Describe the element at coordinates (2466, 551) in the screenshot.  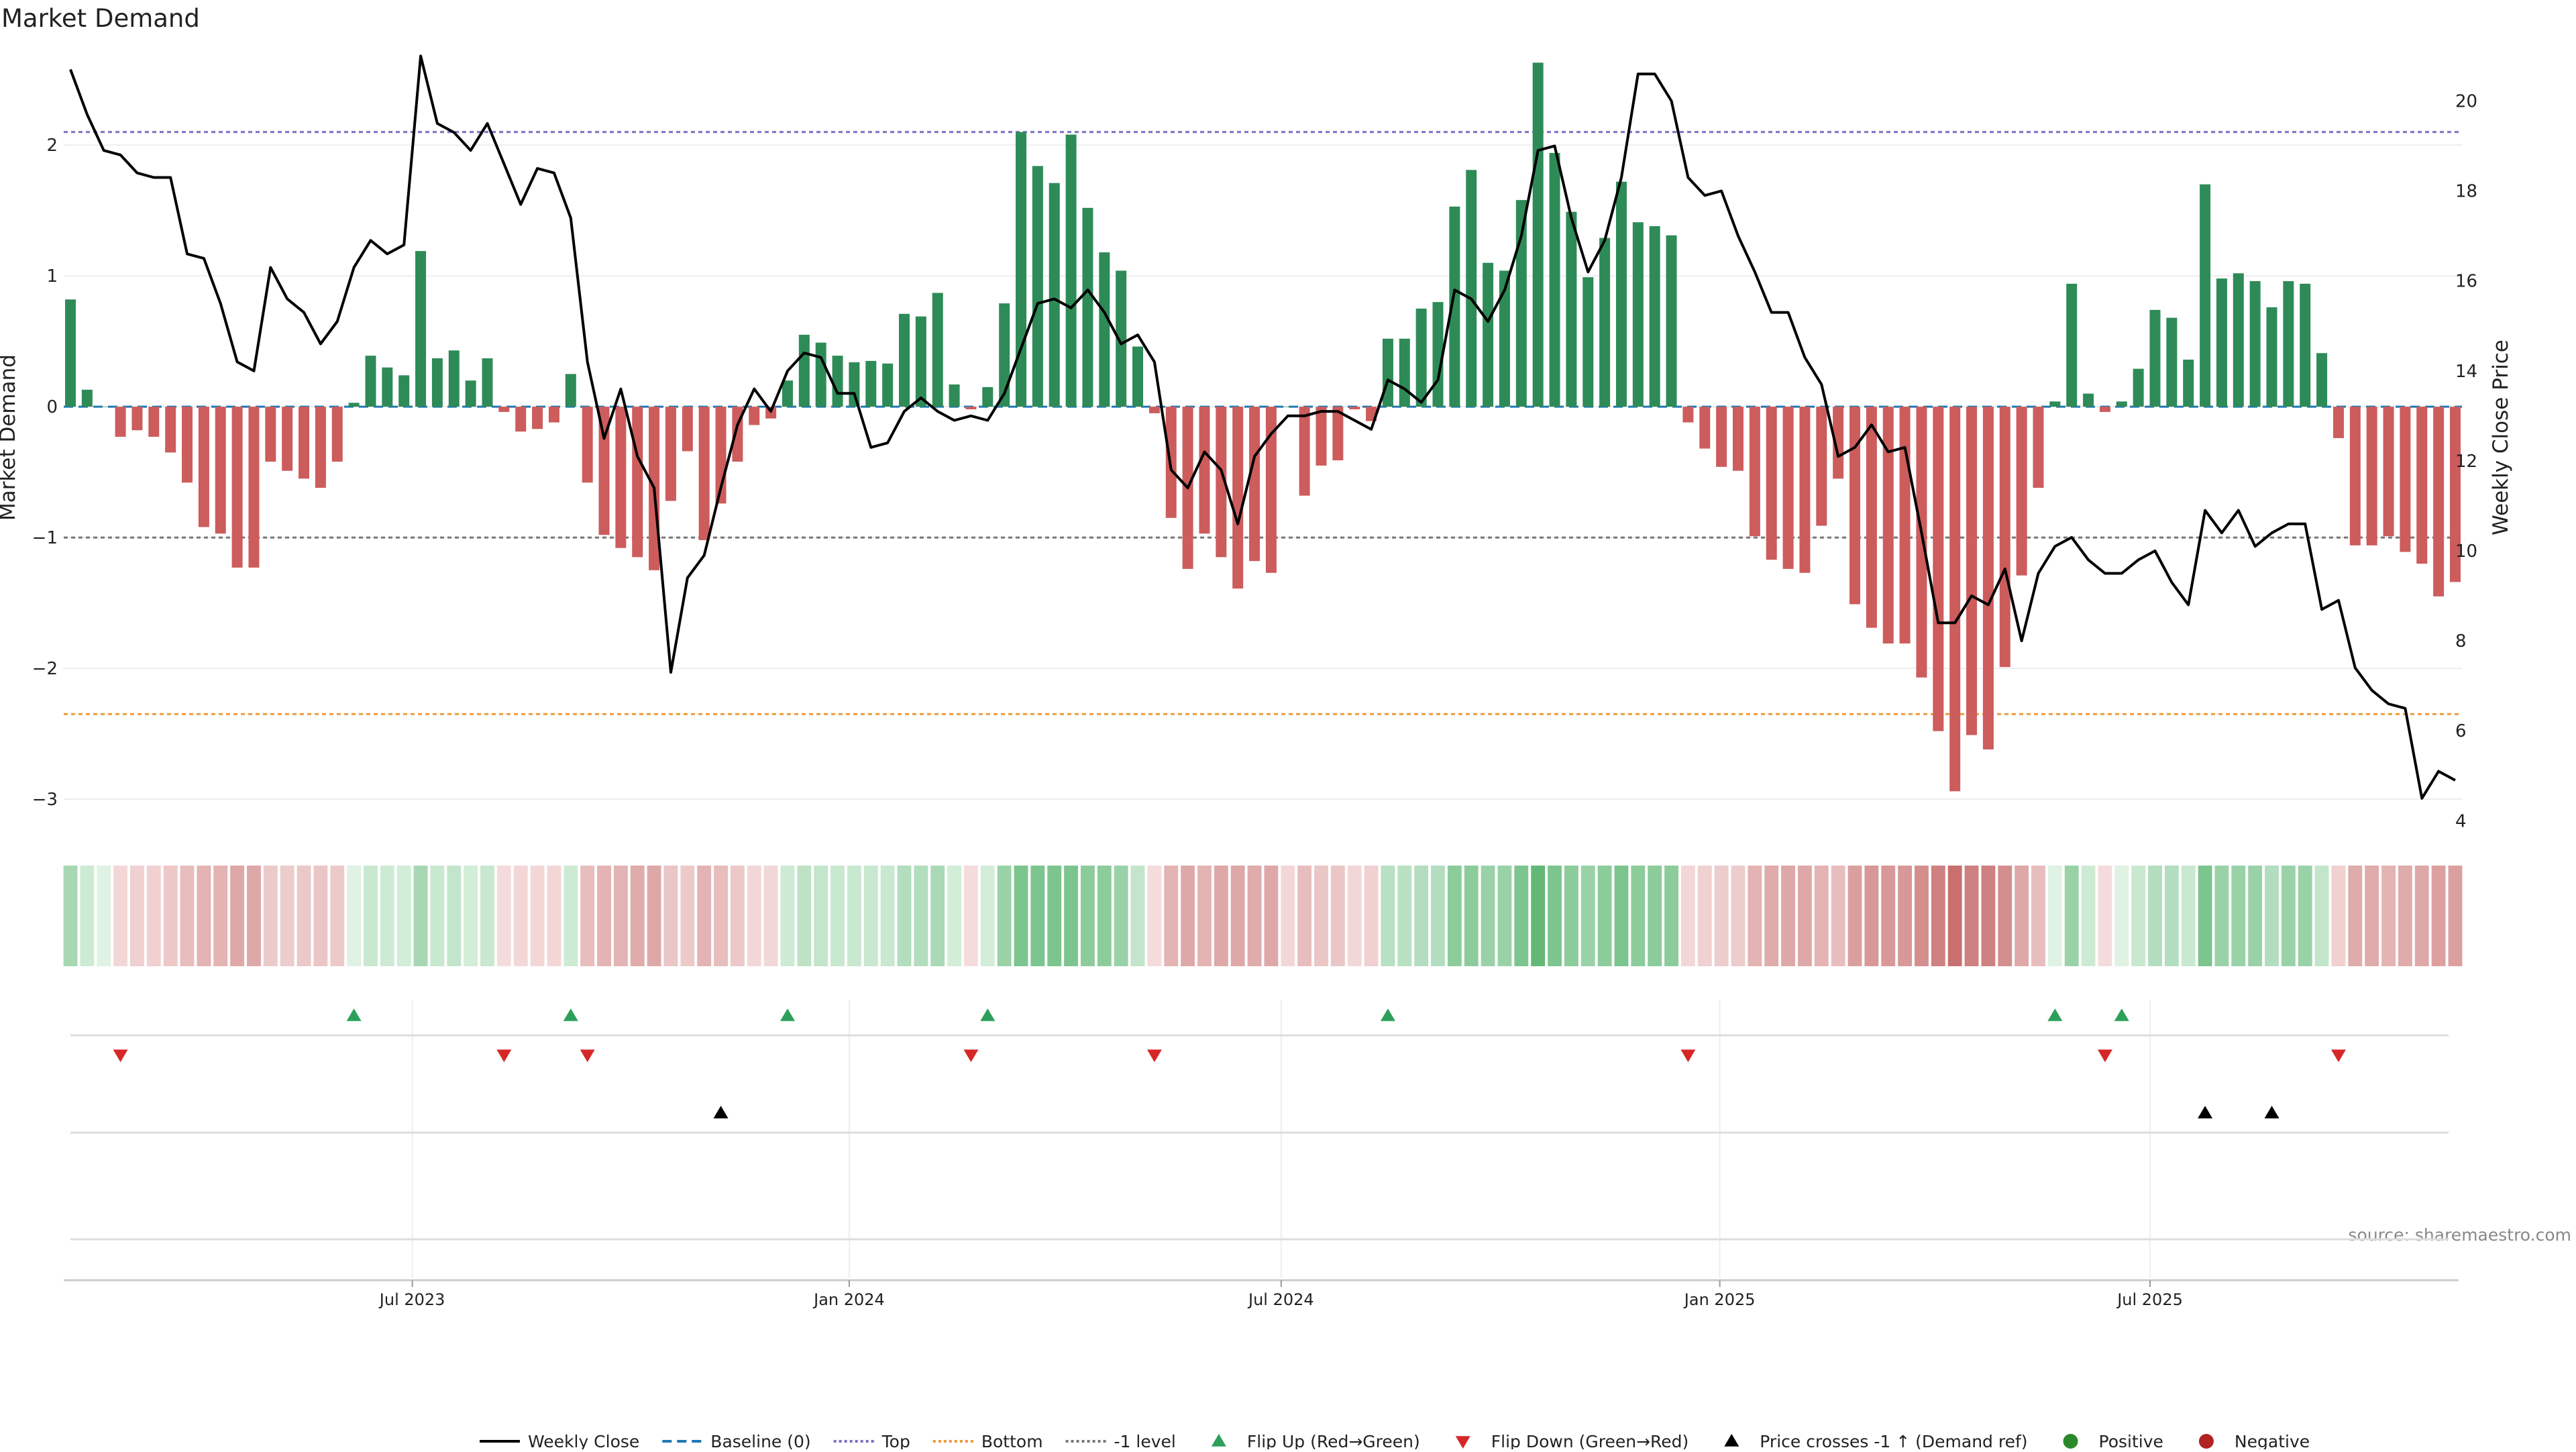
I see `y2-tick-label: 10` at that location.